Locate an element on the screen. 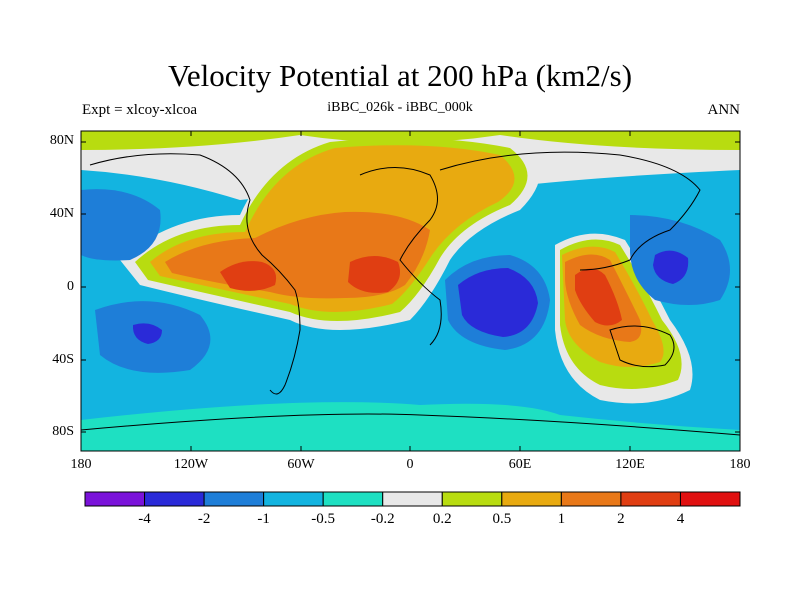 This screenshot has width=800, height=600. lat-label-0: 0 is located at coordinates (70, 286).